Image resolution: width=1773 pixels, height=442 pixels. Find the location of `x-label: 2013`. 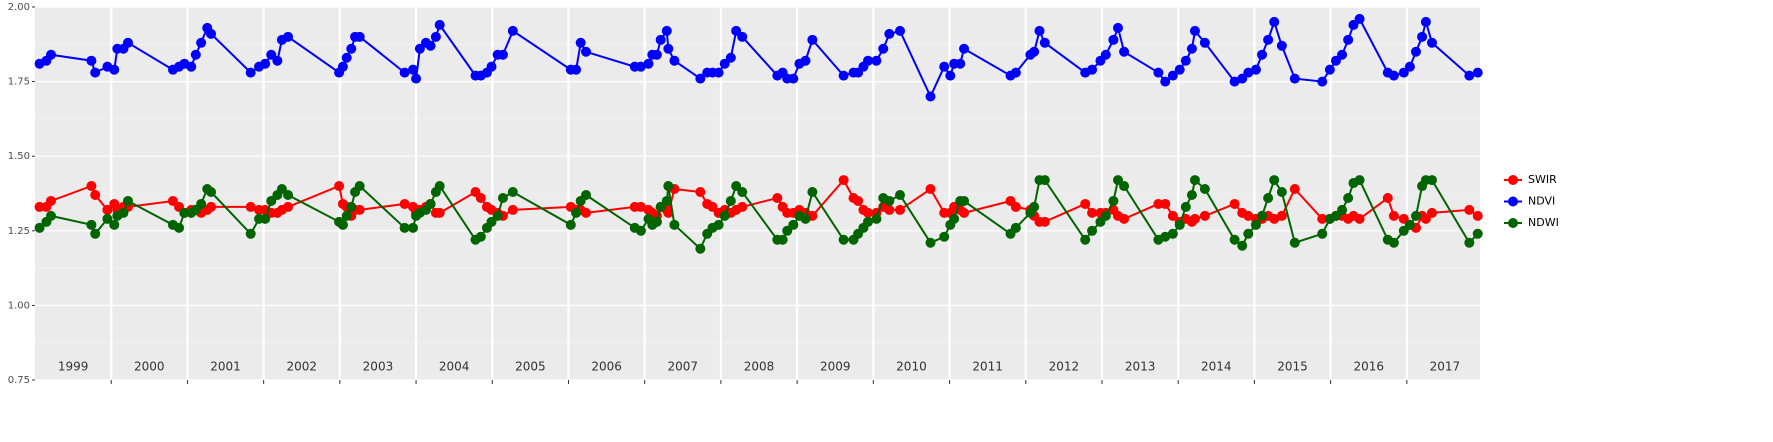

x-label: 2013 is located at coordinates (1140, 367).